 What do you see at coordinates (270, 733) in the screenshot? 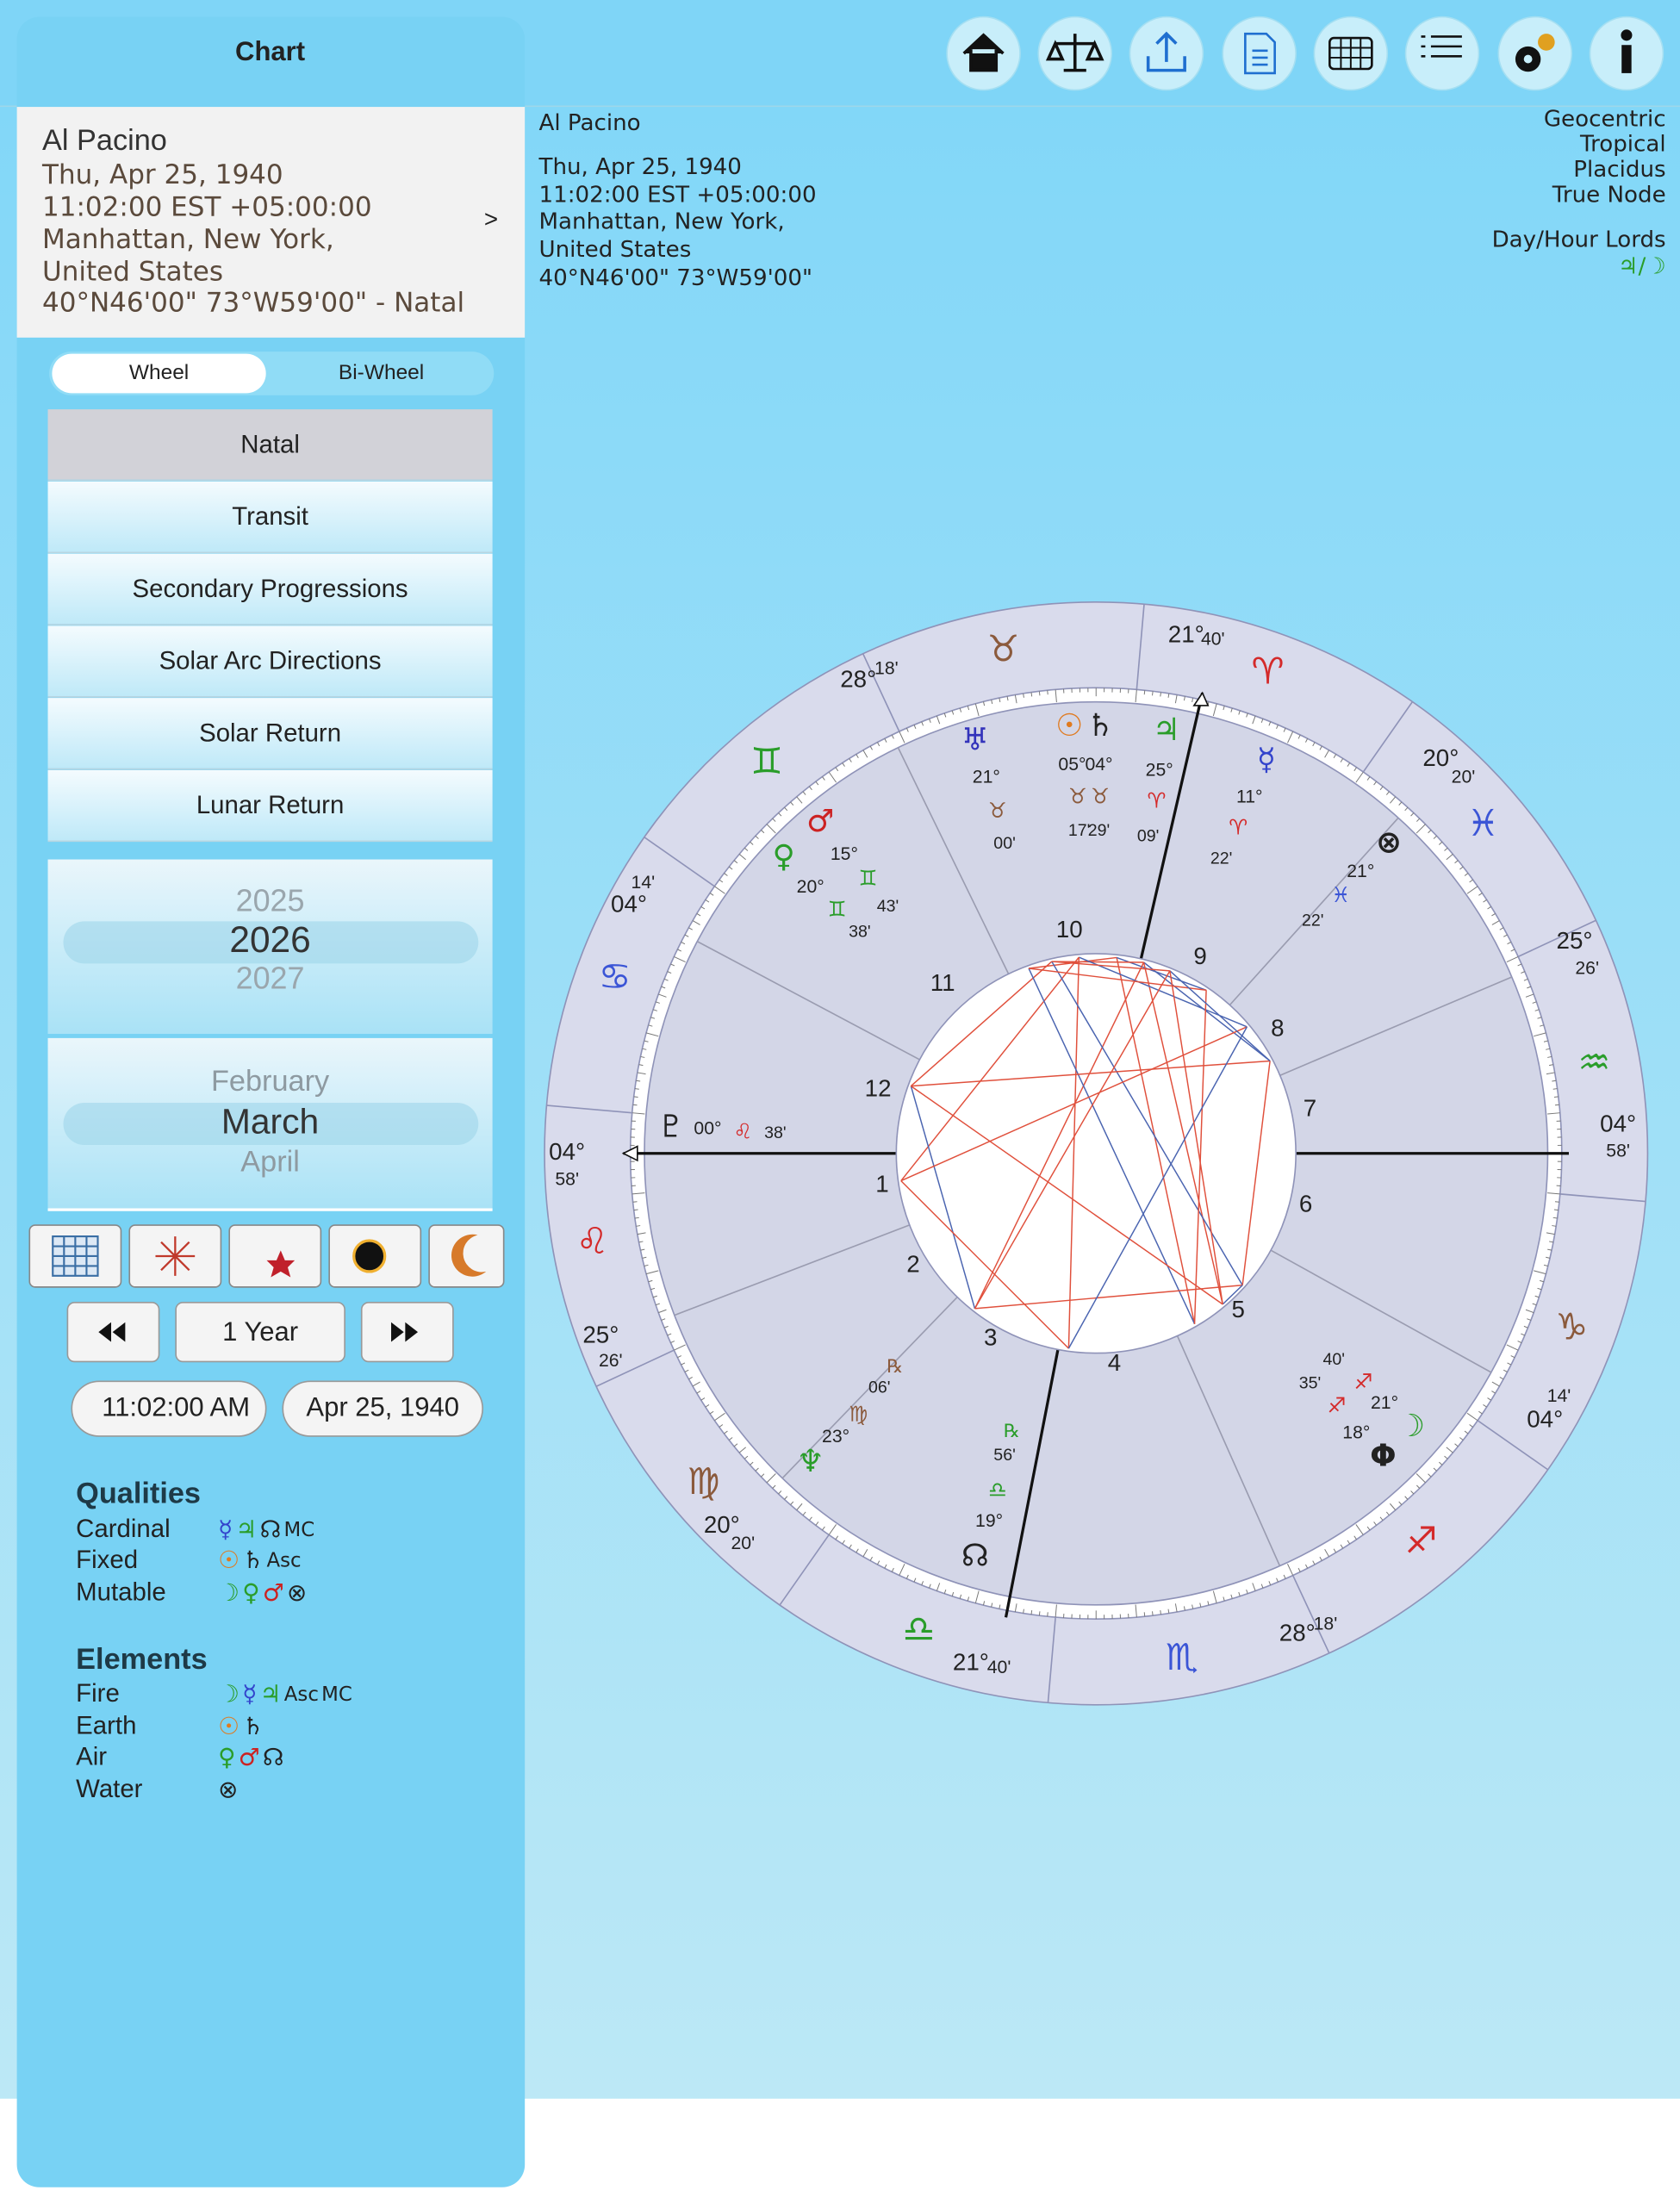
I see `chart-type: Solar Return` at bounding box center [270, 733].